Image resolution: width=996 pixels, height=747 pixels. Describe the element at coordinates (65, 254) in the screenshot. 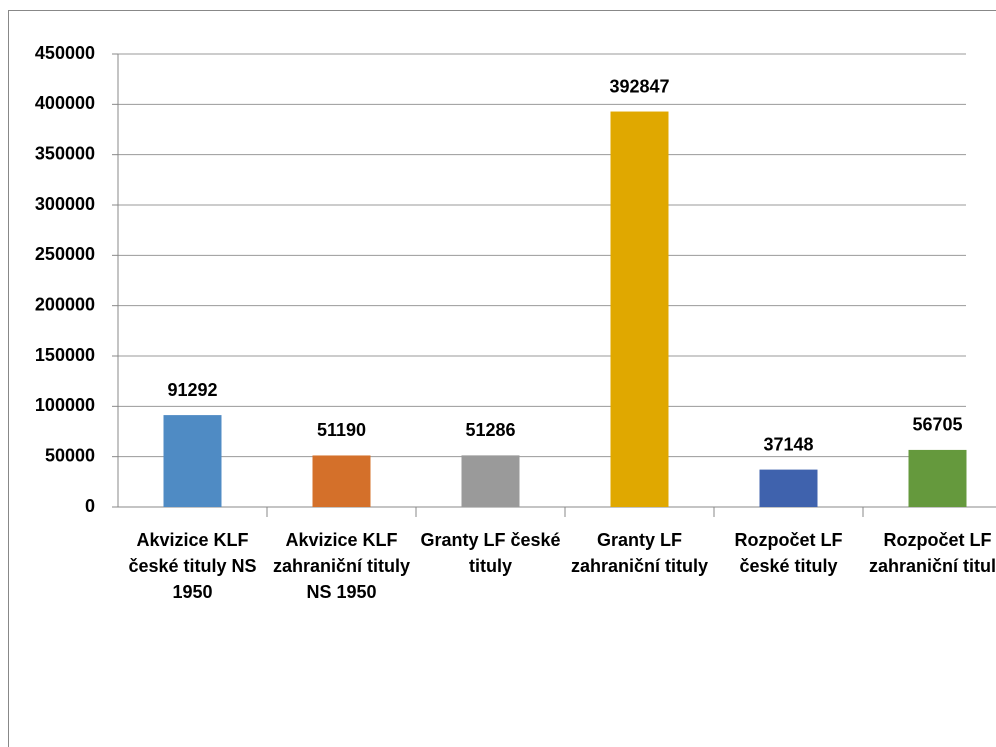

I see `y-tick-label: 250000` at that location.